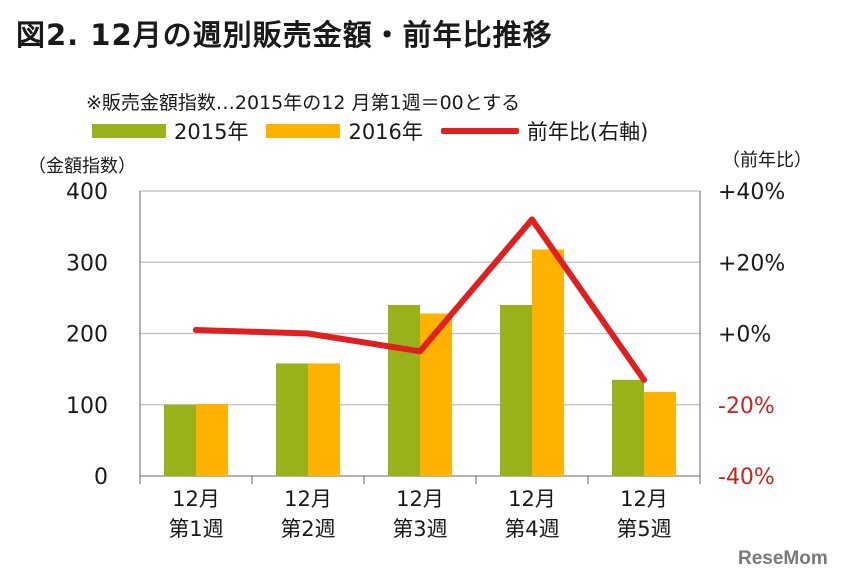 The height and width of the screenshot is (585, 849). Describe the element at coordinates (385, 132) in the screenshot. I see `legend-label-2016: 2016年` at that location.